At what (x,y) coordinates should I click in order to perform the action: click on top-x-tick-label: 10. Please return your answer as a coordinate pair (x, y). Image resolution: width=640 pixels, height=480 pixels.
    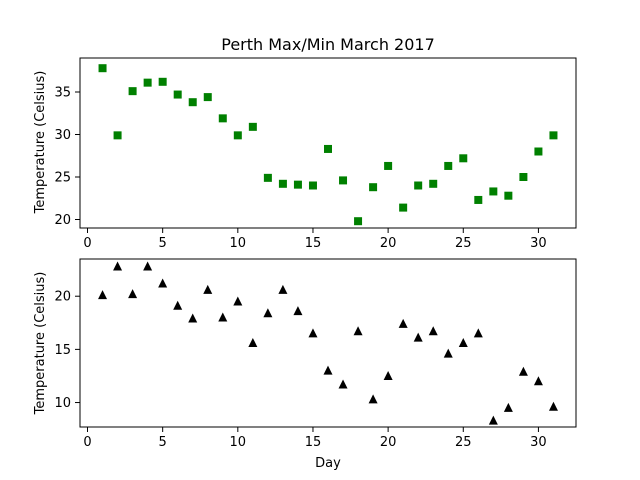
    Looking at the image, I should click on (238, 243).